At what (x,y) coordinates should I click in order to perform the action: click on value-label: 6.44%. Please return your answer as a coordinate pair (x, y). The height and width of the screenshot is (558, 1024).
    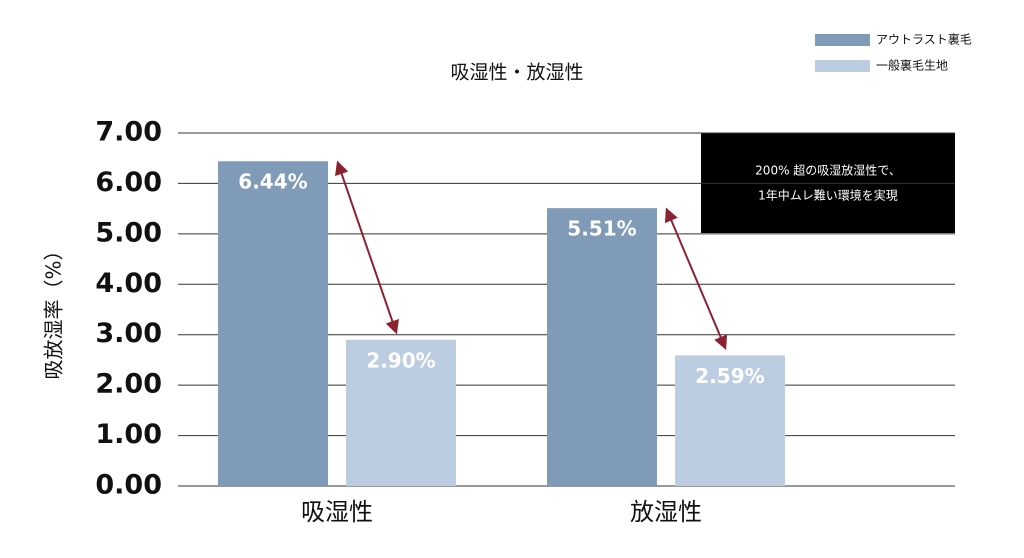
    Looking at the image, I should click on (272, 182).